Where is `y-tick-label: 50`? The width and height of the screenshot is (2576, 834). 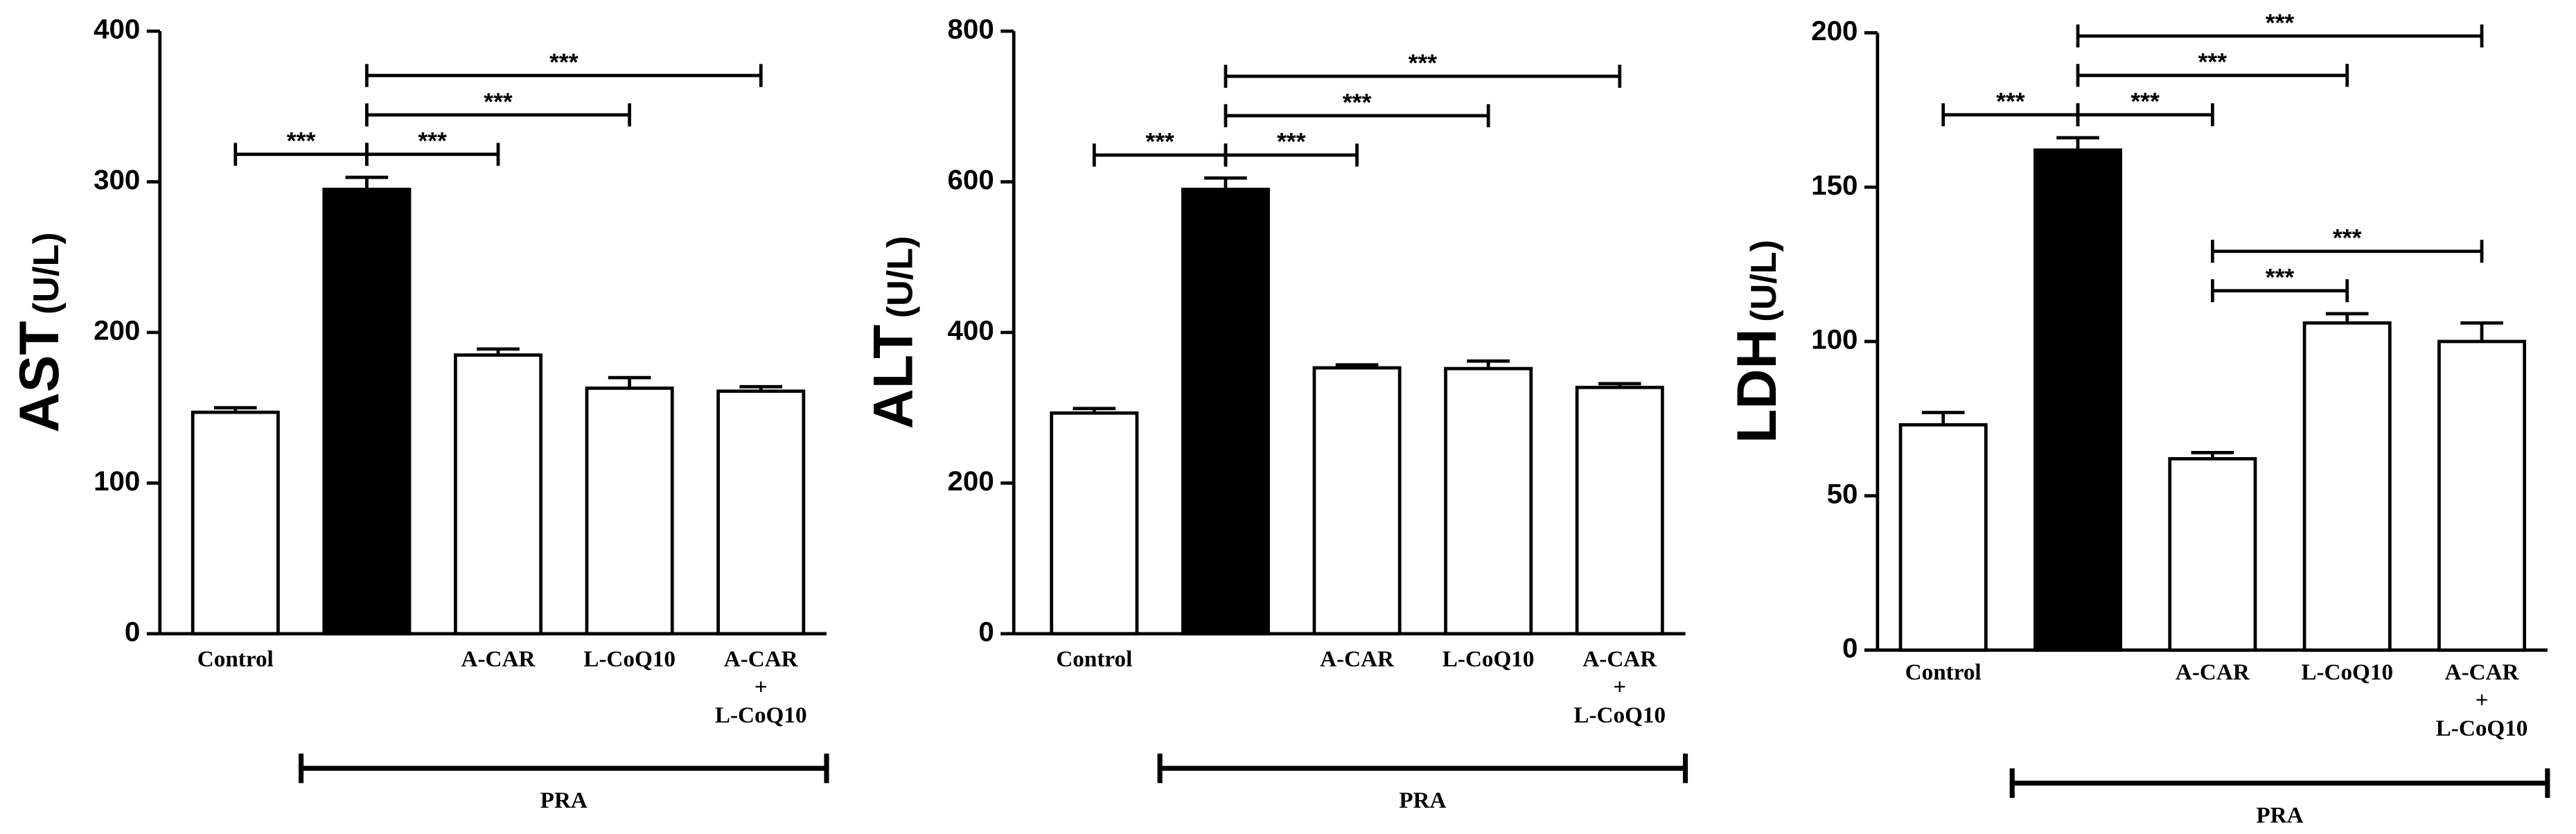
y-tick-label: 50 is located at coordinates (1843, 493).